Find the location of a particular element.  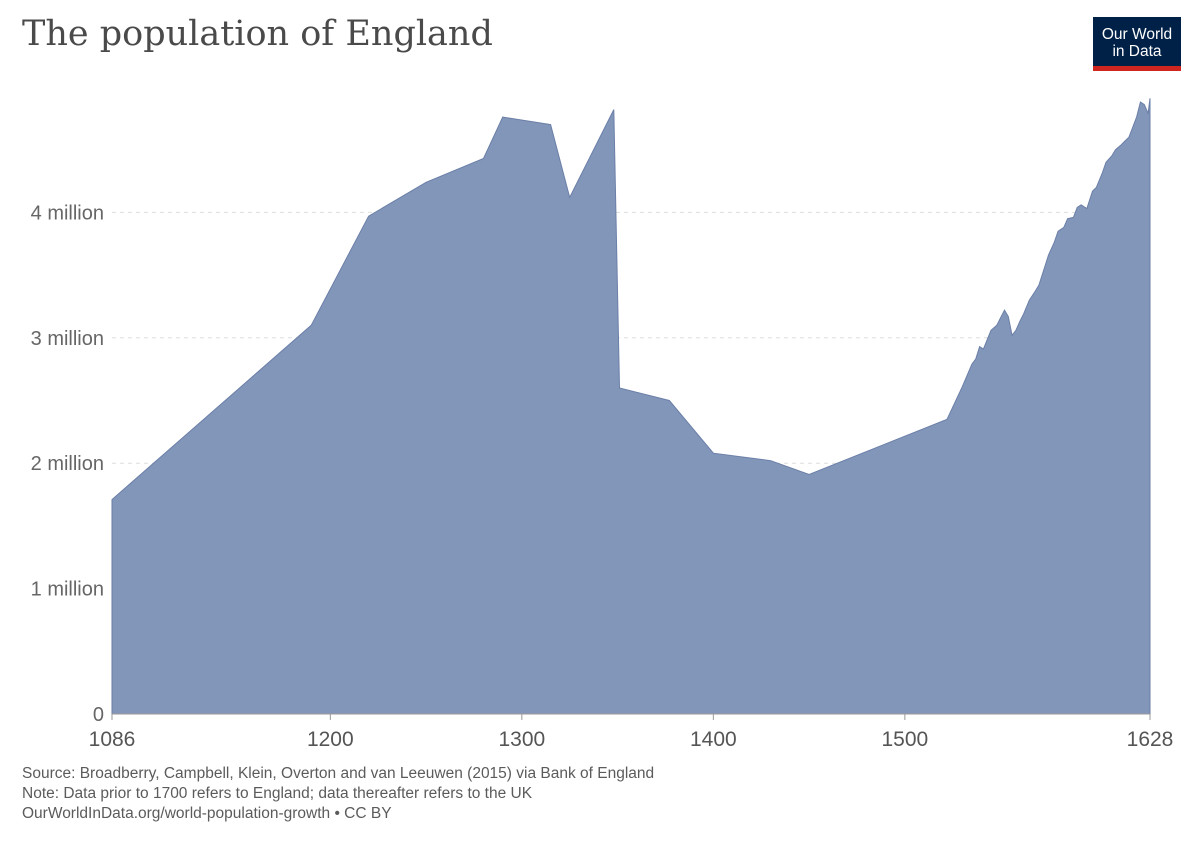

x-axis-ticks: 1086 1200 1300 1400 1500 1628 is located at coordinates (631, 732).